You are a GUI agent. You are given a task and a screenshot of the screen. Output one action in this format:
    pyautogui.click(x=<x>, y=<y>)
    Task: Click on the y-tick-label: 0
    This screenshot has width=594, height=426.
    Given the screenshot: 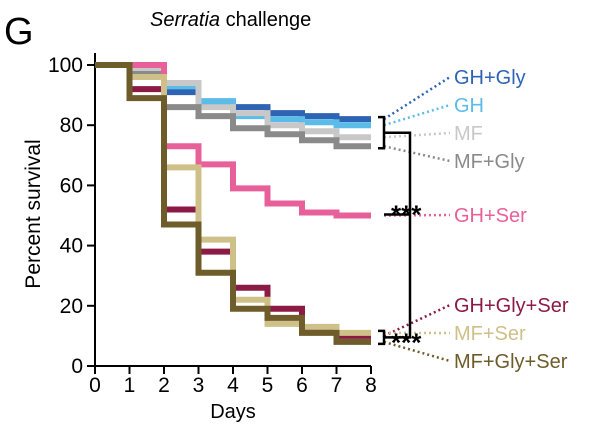 What is the action you would take?
    pyautogui.click(x=77, y=366)
    